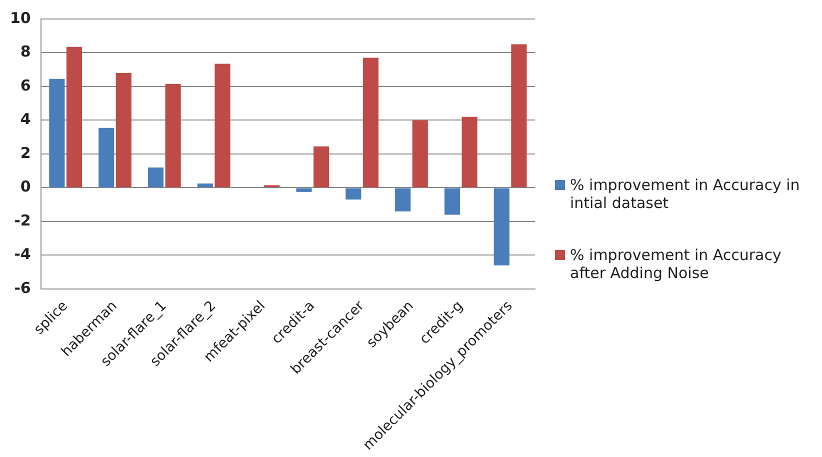 This screenshot has width=822, height=457. Describe the element at coordinates (25, 85) in the screenshot. I see `y-tick-label: 6` at that location.